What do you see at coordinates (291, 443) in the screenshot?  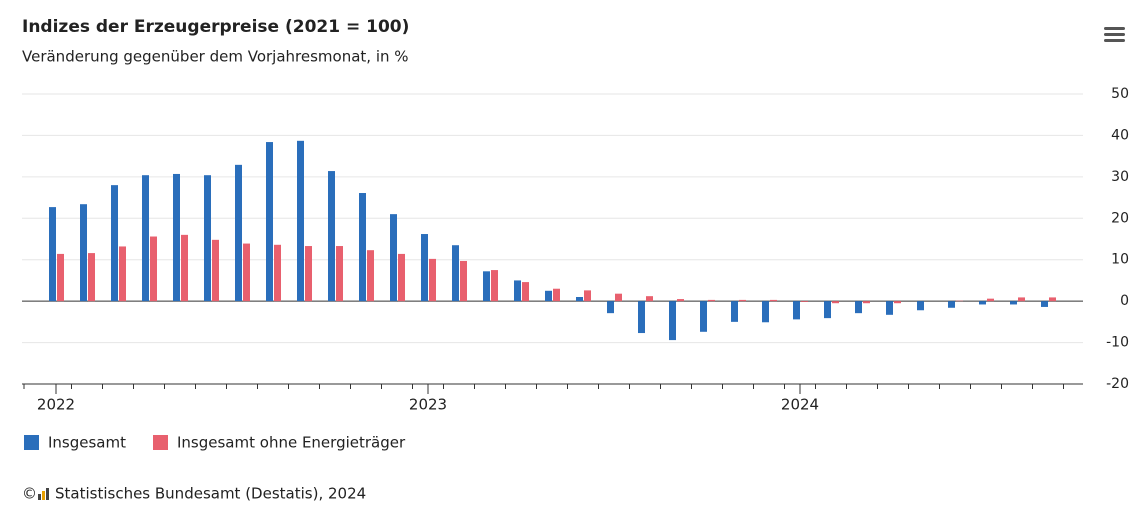 I see `legend-label: Insgesamt ohne Energieträger` at bounding box center [291, 443].